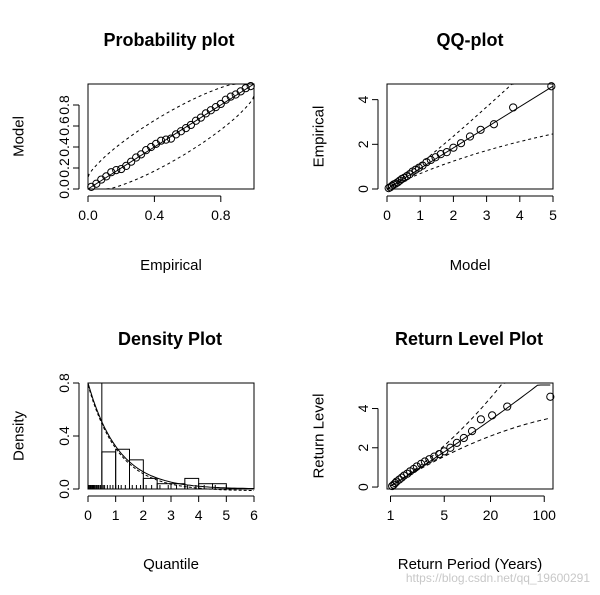 This screenshot has height=595, width=600. Describe the element at coordinates (64, 147) in the screenshot. I see `y-tick-label: 0.4` at that location.